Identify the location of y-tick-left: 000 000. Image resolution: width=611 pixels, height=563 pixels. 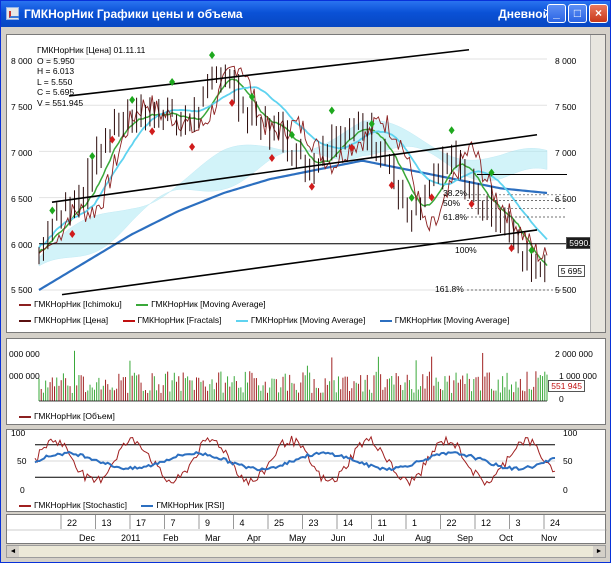
(24, 354).